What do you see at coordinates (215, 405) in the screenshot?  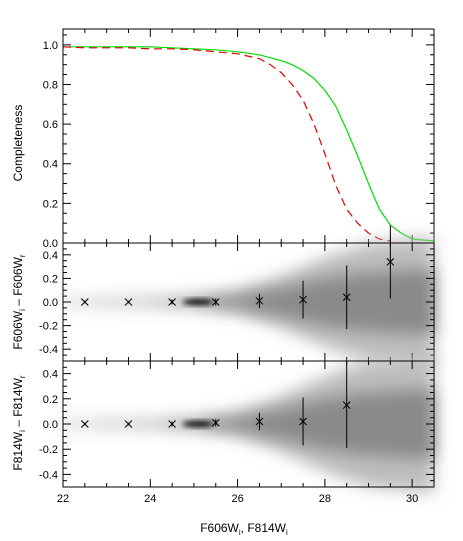 I see `f814w-markers` at bounding box center [215, 405].